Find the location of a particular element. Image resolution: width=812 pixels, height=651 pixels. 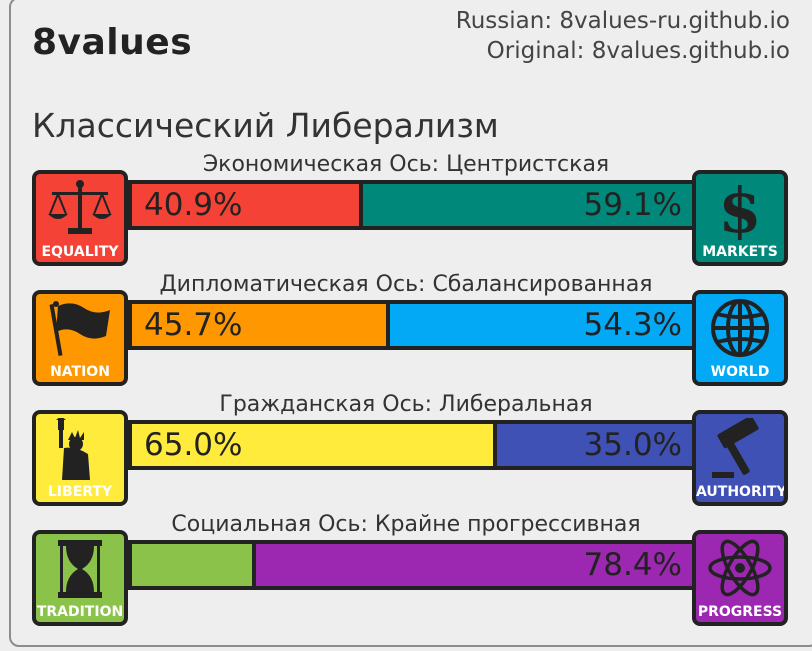

markets-percent: 59.1% is located at coordinates (632, 205).